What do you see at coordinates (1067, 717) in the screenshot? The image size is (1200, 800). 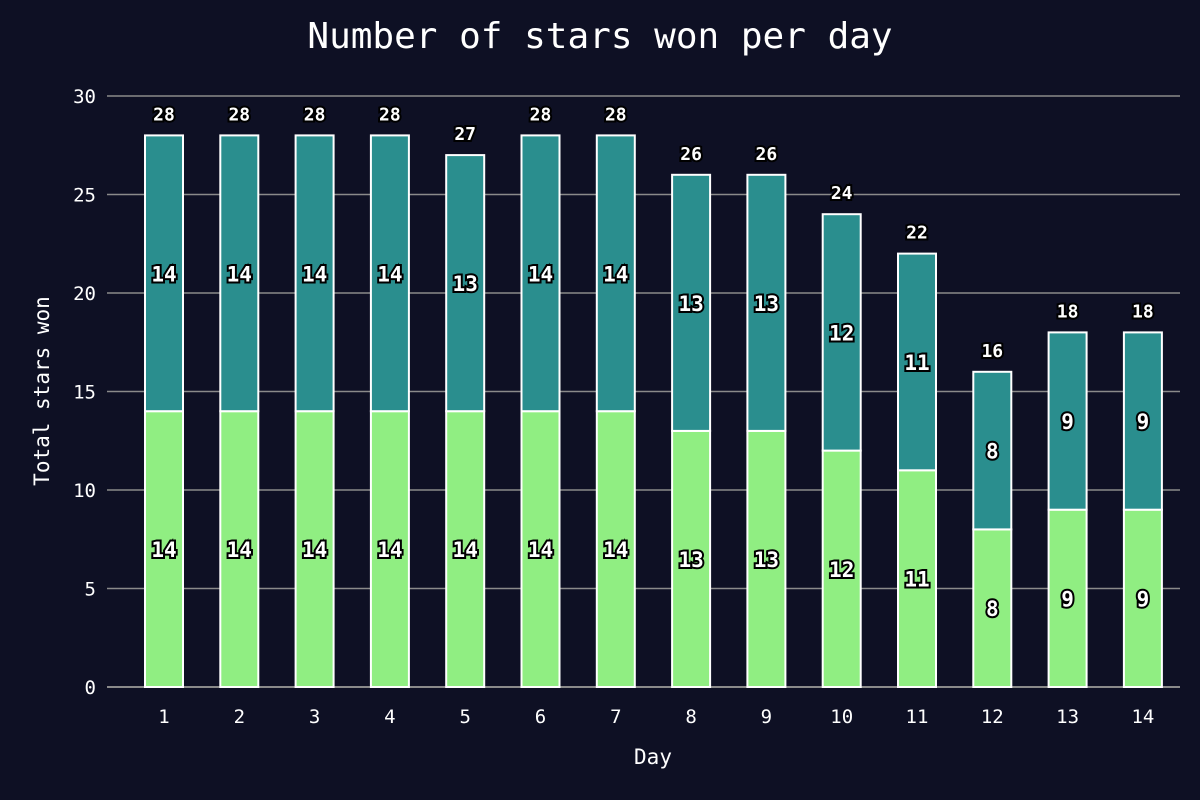 I see `x-tick-label: 13` at bounding box center [1067, 717].